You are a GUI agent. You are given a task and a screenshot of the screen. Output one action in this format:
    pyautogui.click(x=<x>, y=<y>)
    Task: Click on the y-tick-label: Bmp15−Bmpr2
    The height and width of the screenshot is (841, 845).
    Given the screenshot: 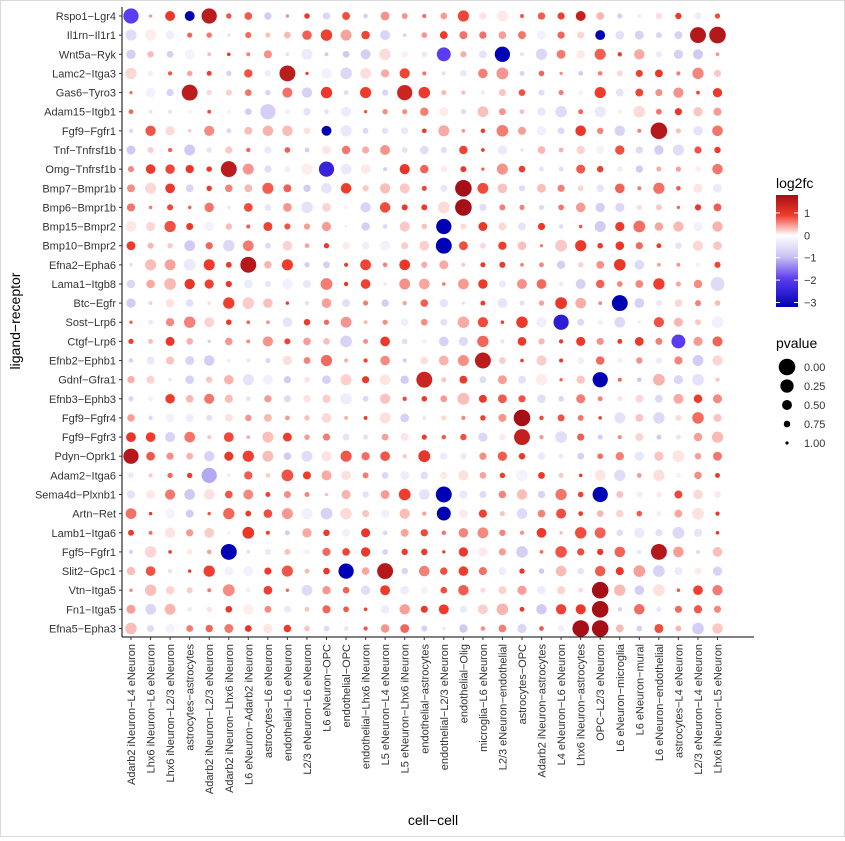 What is the action you would take?
    pyautogui.click(x=79, y=228)
    